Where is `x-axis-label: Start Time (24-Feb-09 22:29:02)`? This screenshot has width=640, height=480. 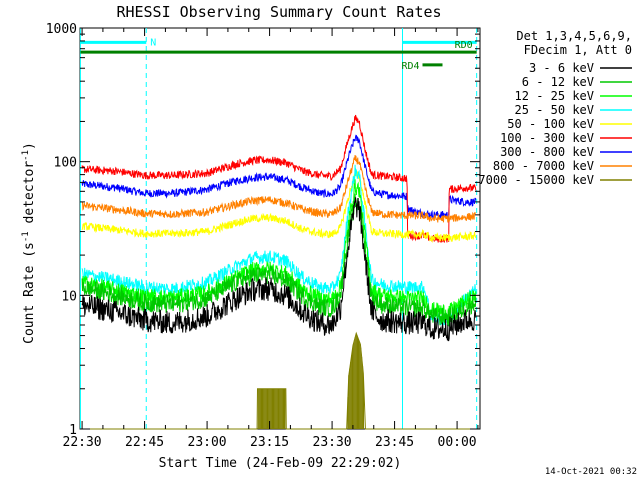
x-axis-label: Start Time (24-Feb-09 22:29:02) is located at coordinates (280, 463).